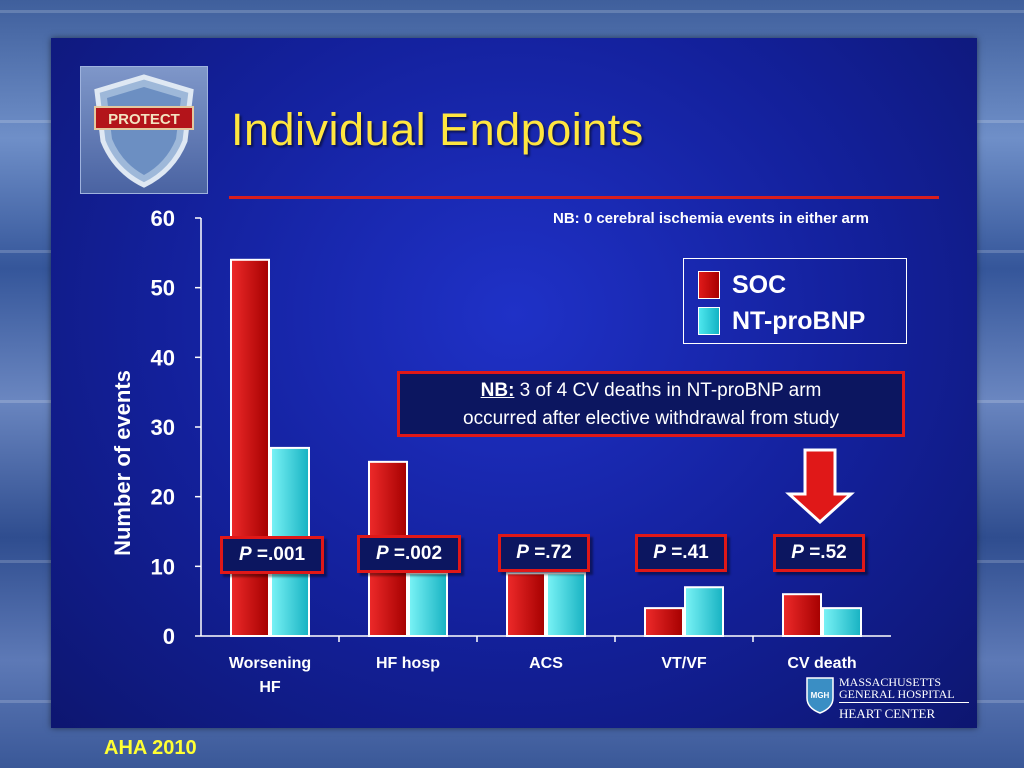 The height and width of the screenshot is (768, 1024). I want to click on shield-icon: PROTECT, so click(144, 131).